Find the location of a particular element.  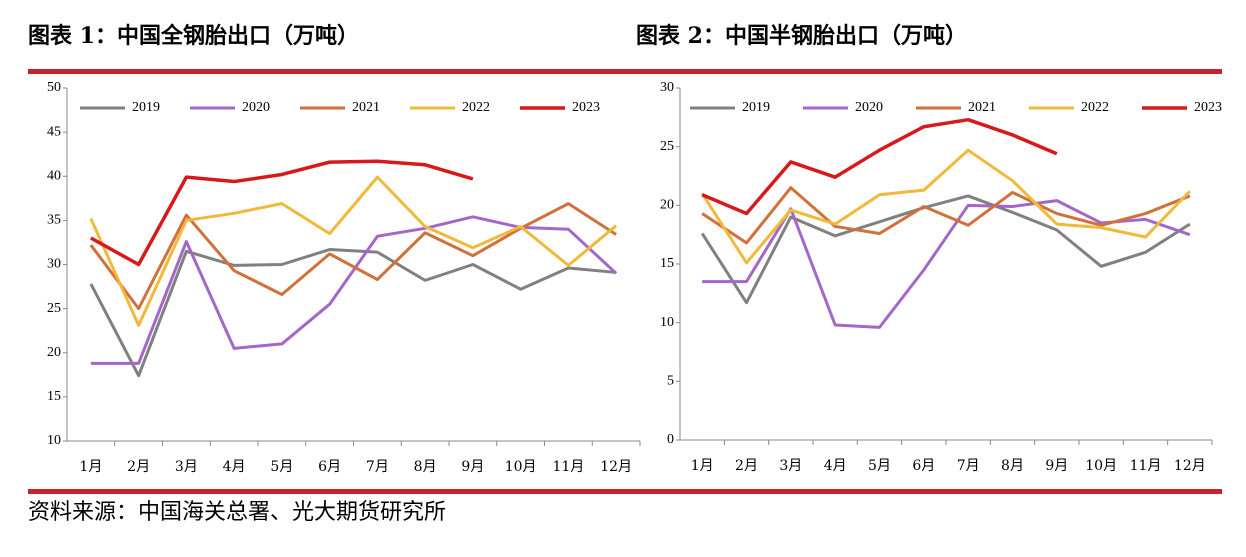

y-tick-label: 50 is located at coordinates (54, 87).